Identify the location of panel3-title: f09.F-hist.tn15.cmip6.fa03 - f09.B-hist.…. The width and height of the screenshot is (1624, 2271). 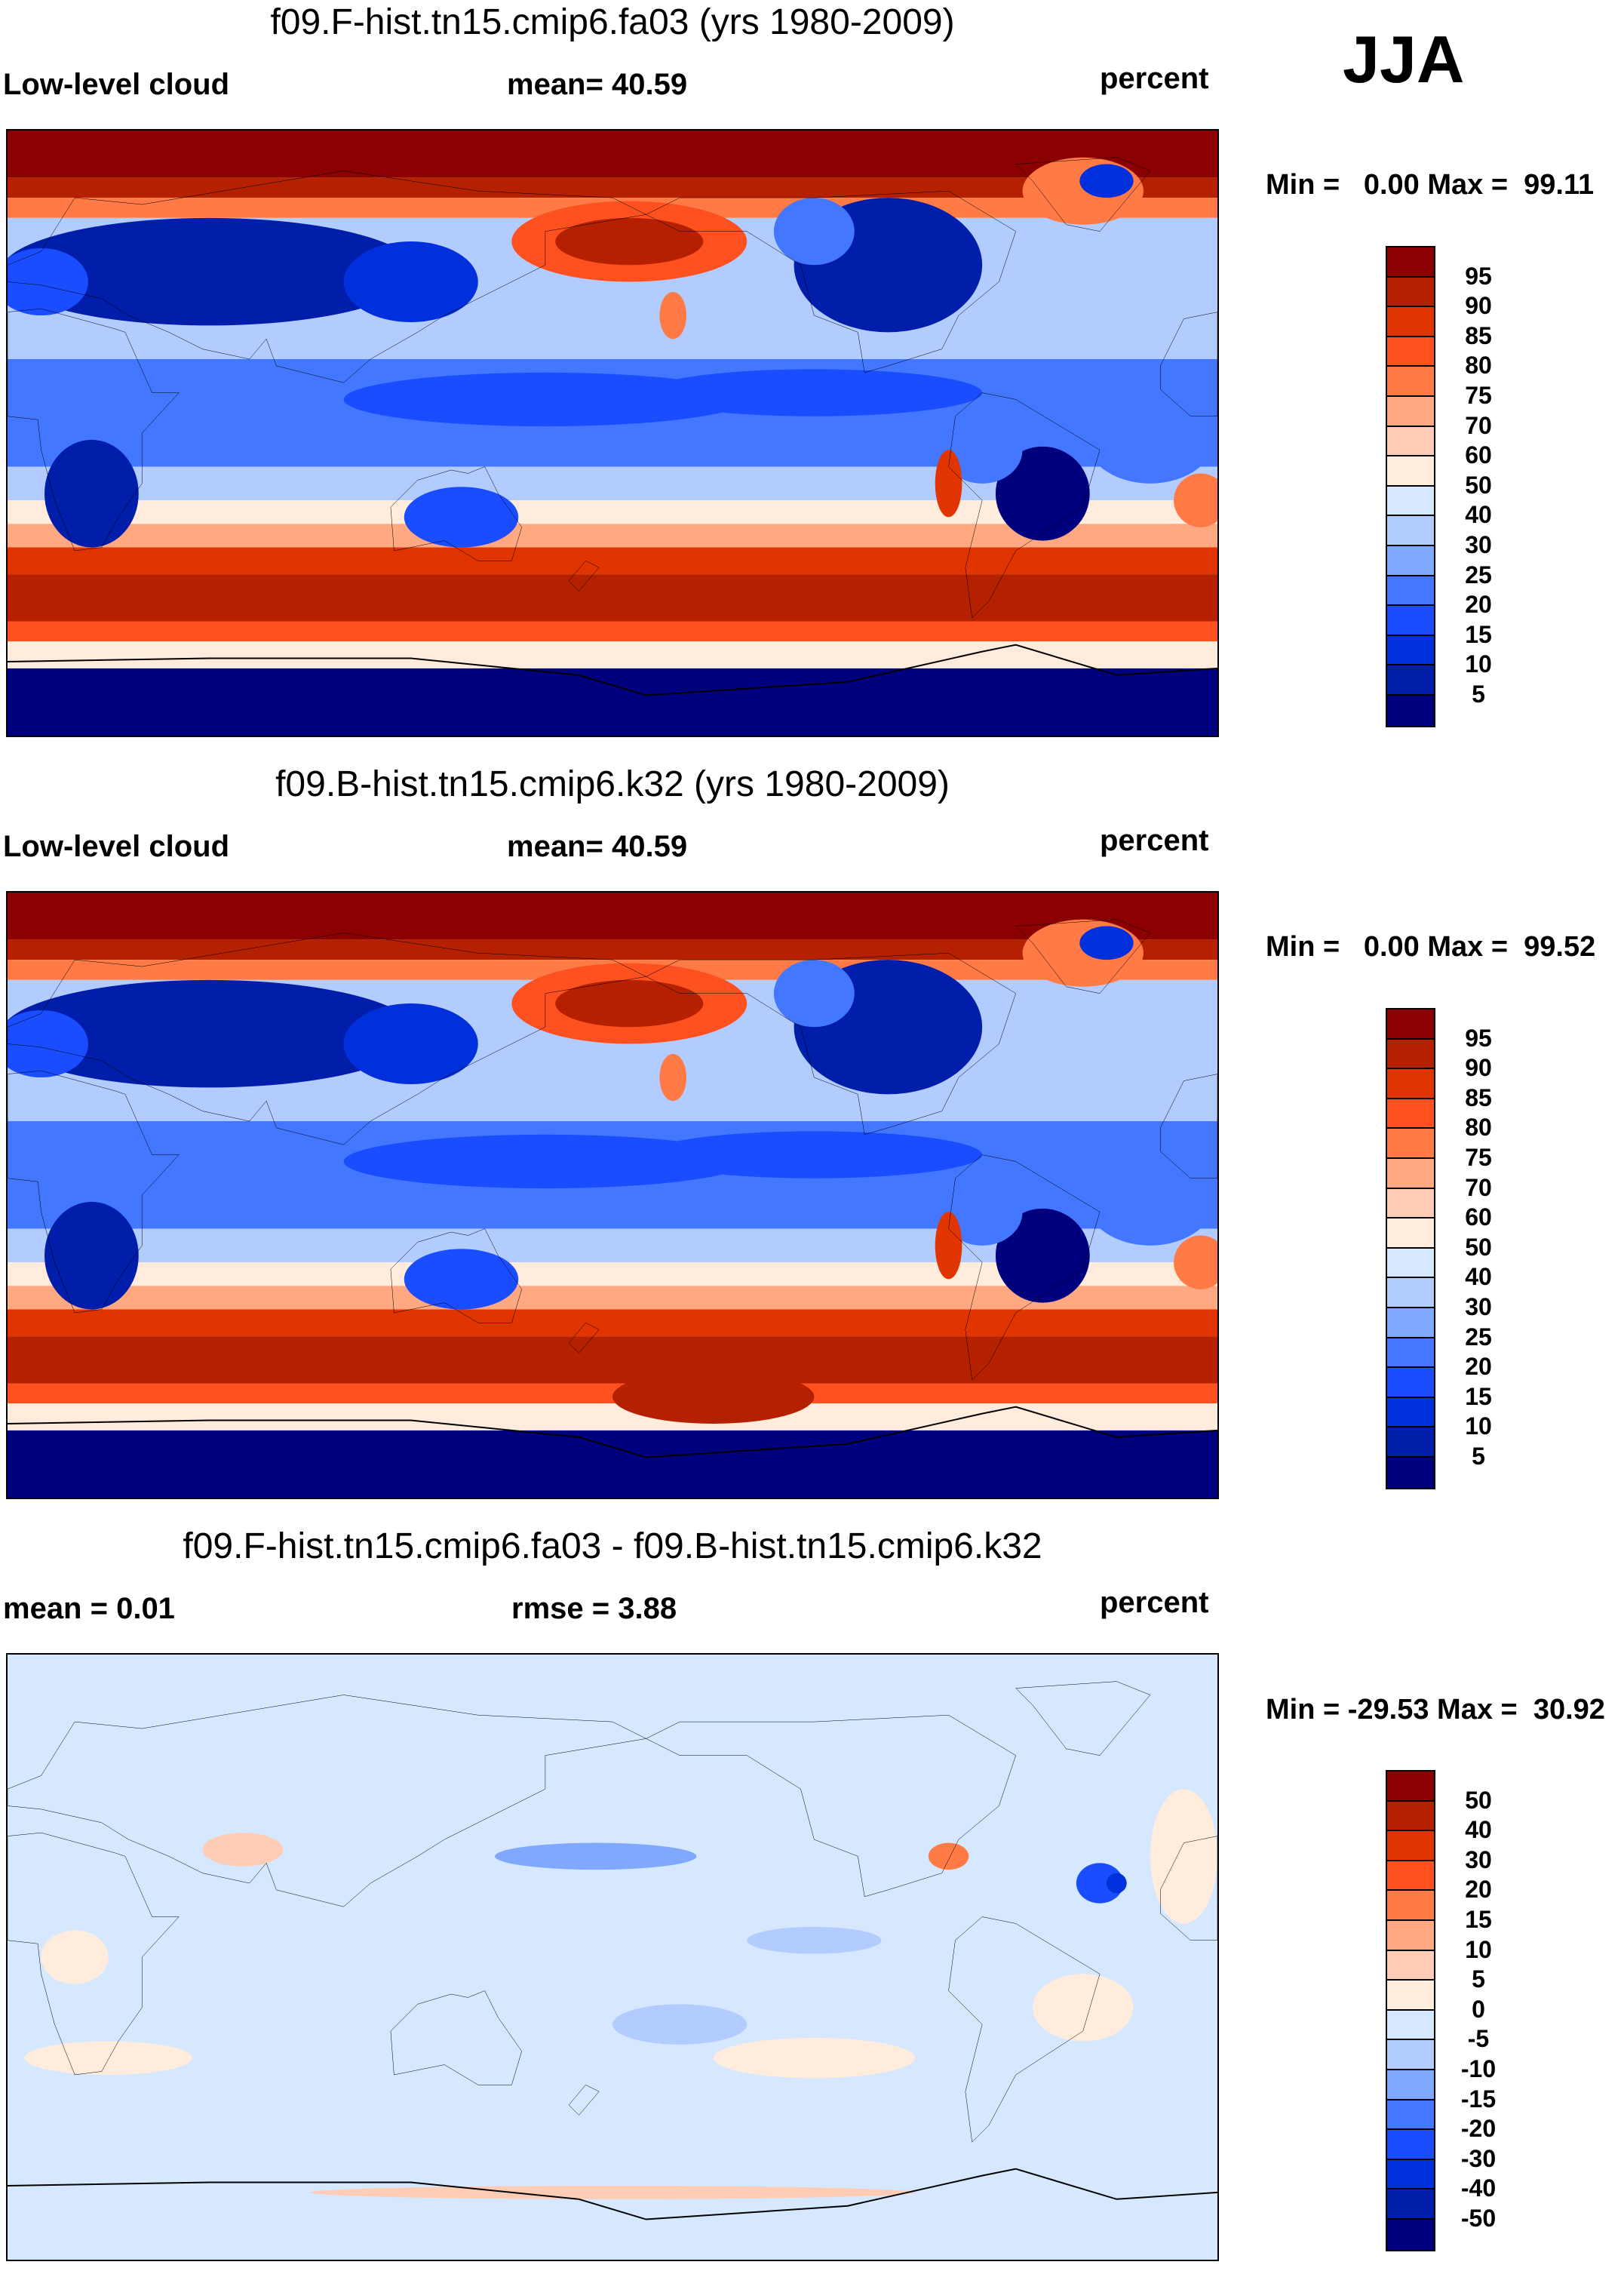
(612, 1546).